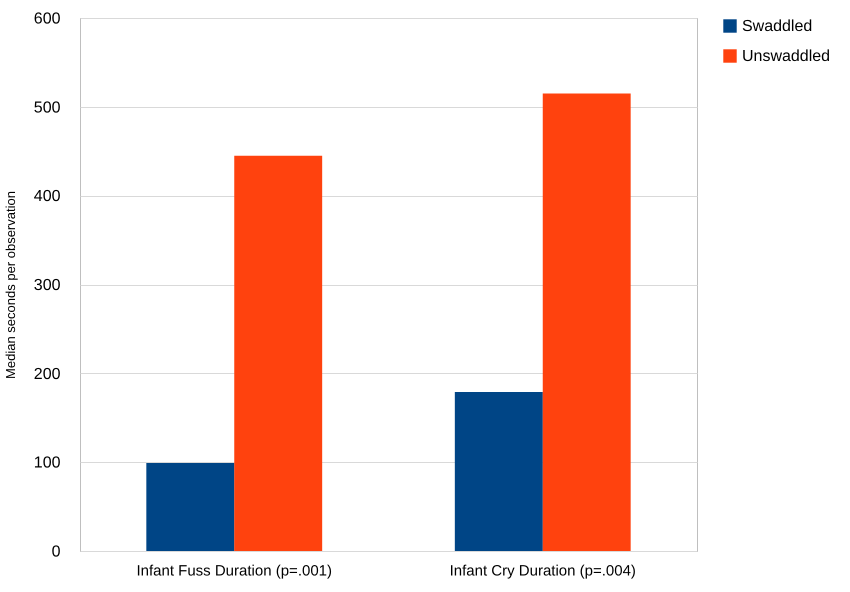  What do you see at coordinates (47, 197) in the screenshot?
I see `y-tick-label: 400` at bounding box center [47, 197].